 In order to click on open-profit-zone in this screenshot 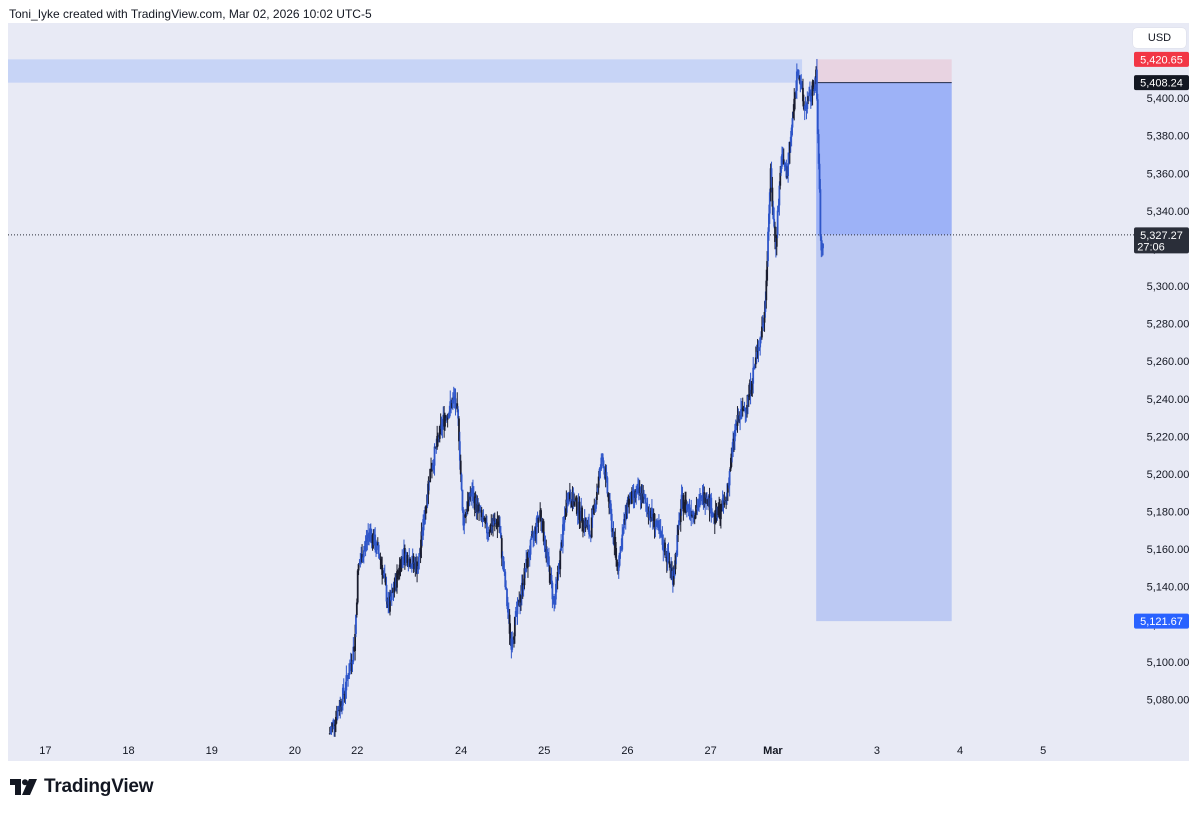, I will do `click(884, 158)`.